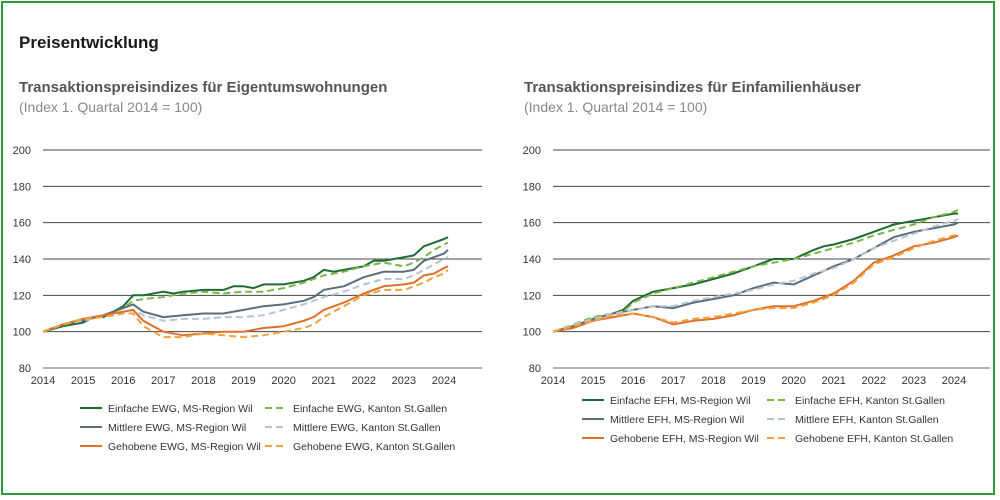 This screenshot has width=1000, height=500. What do you see at coordinates (374, 447) in the screenshot?
I see `legend-label: Gehobene EWG, Kanton St.Gallen` at bounding box center [374, 447].